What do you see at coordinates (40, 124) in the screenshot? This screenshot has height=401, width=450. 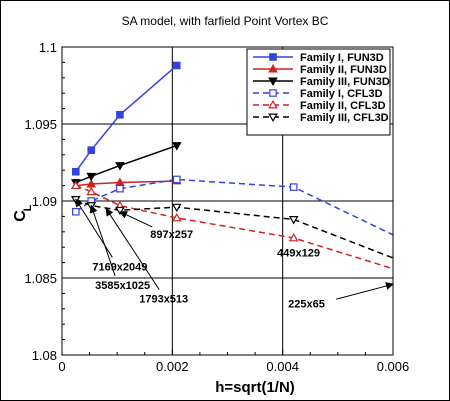 I see `y-tick-label: 1.095` at bounding box center [40, 124].